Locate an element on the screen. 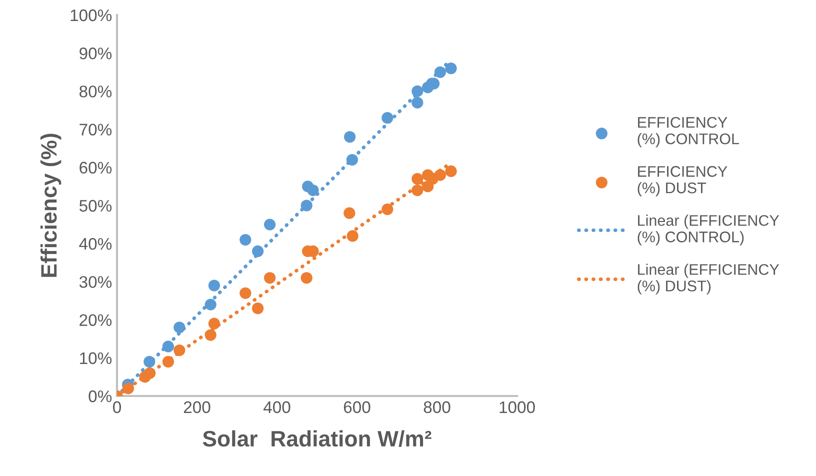 This screenshot has width=816, height=476. x-tick-label: 200 is located at coordinates (197, 407).